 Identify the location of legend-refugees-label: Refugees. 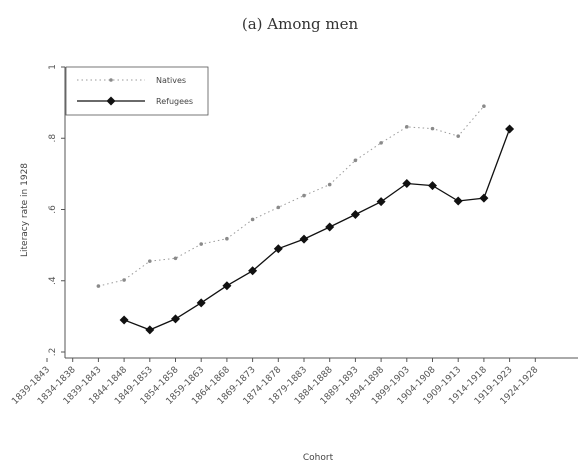
(174, 101).